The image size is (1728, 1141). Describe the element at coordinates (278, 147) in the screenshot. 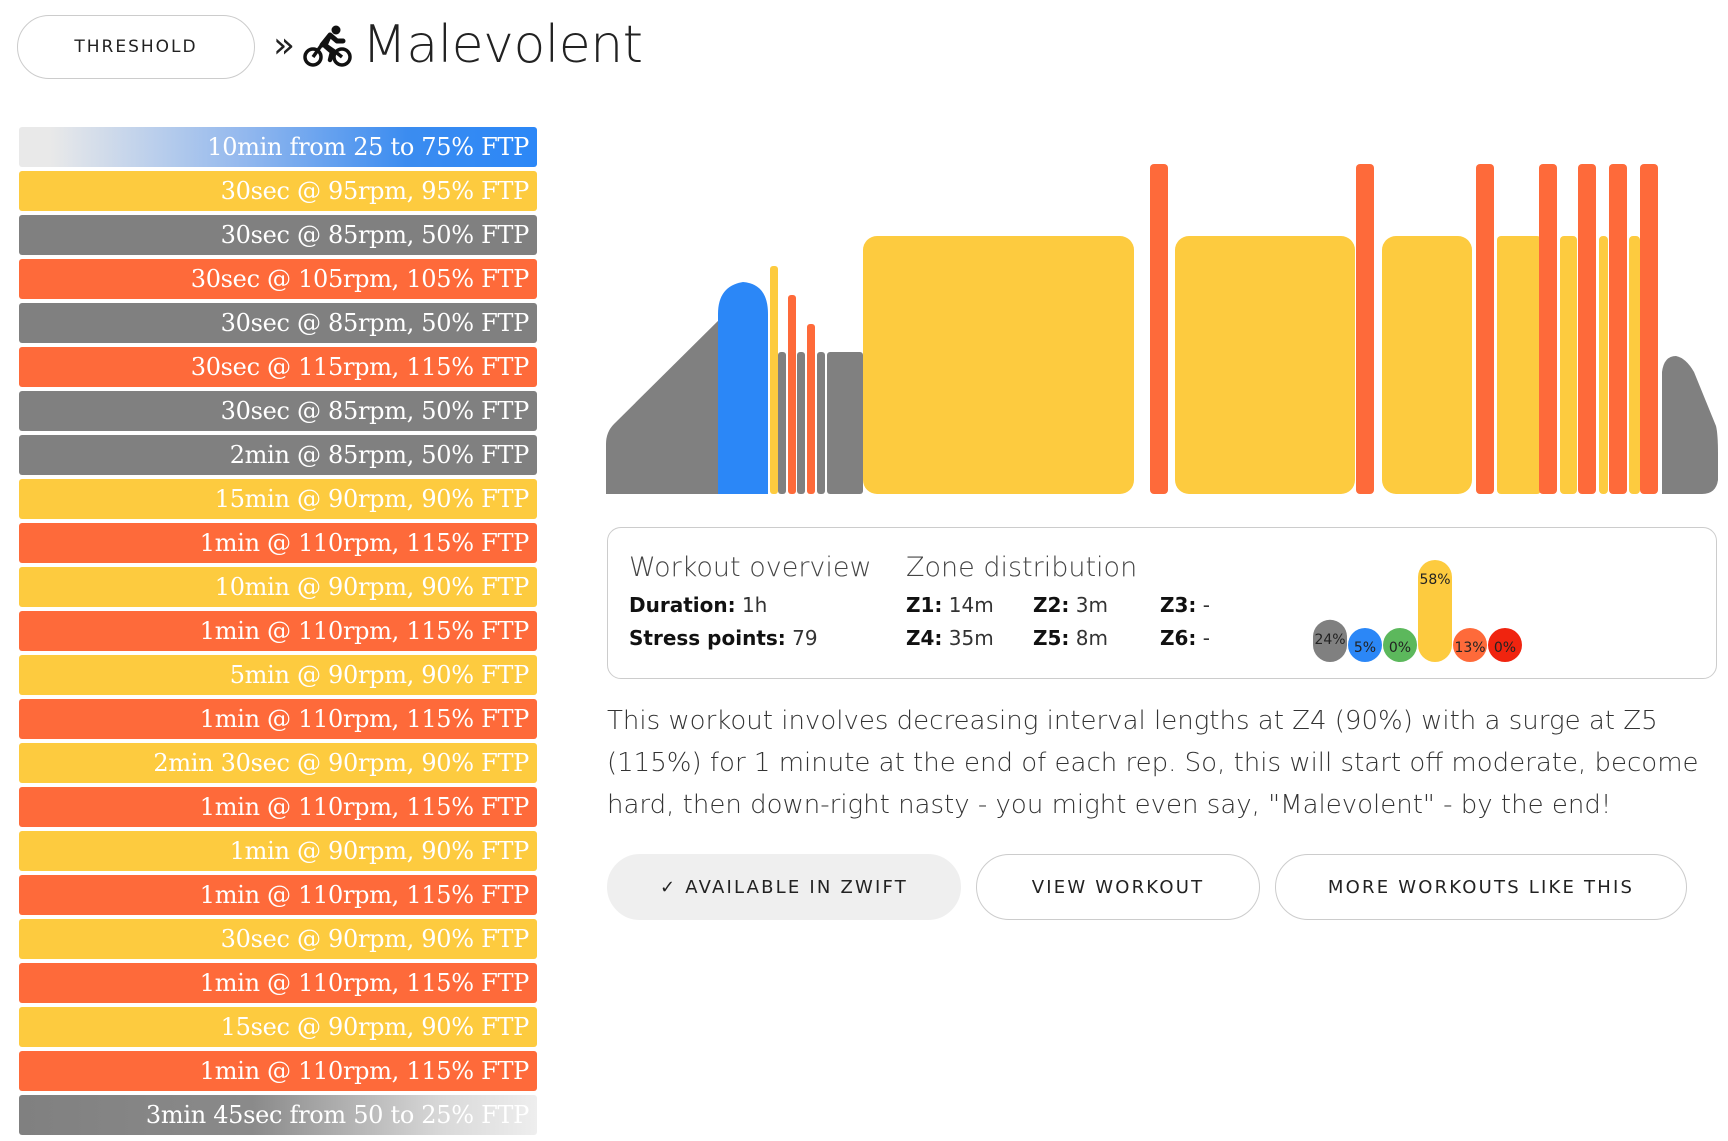

I see `interval-row: 10min from 25 to 75% FTP` at that location.